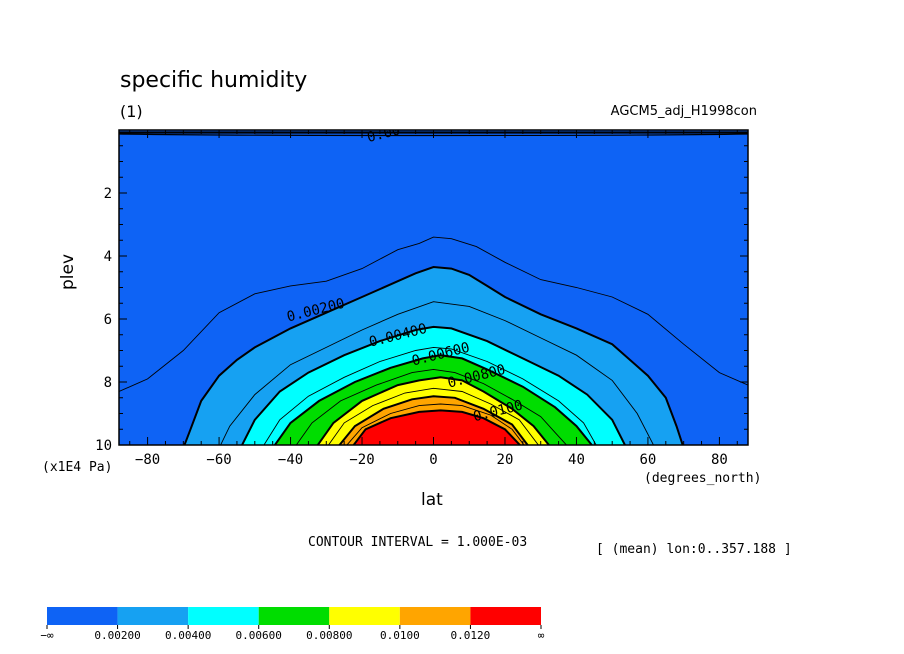 The width and height of the screenshot is (904, 654). Describe the element at coordinates (259, 635) in the screenshot. I see `colorbar-label: 0.00600` at that location.